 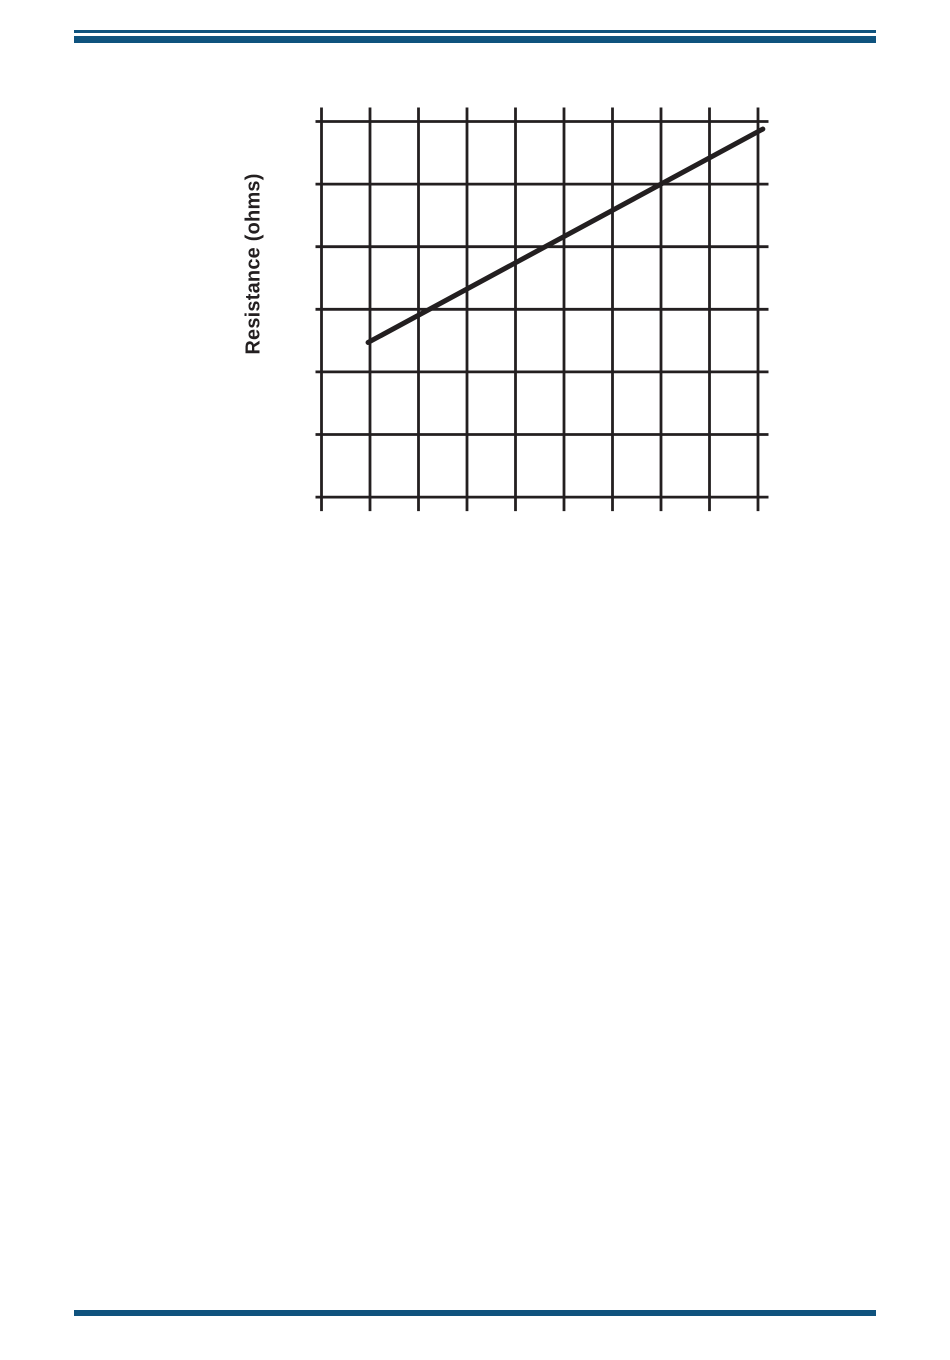 What do you see at coordinates (475, 39) in the screenshot?
I see `top-rule-thick` at bounding box center [475, 39].